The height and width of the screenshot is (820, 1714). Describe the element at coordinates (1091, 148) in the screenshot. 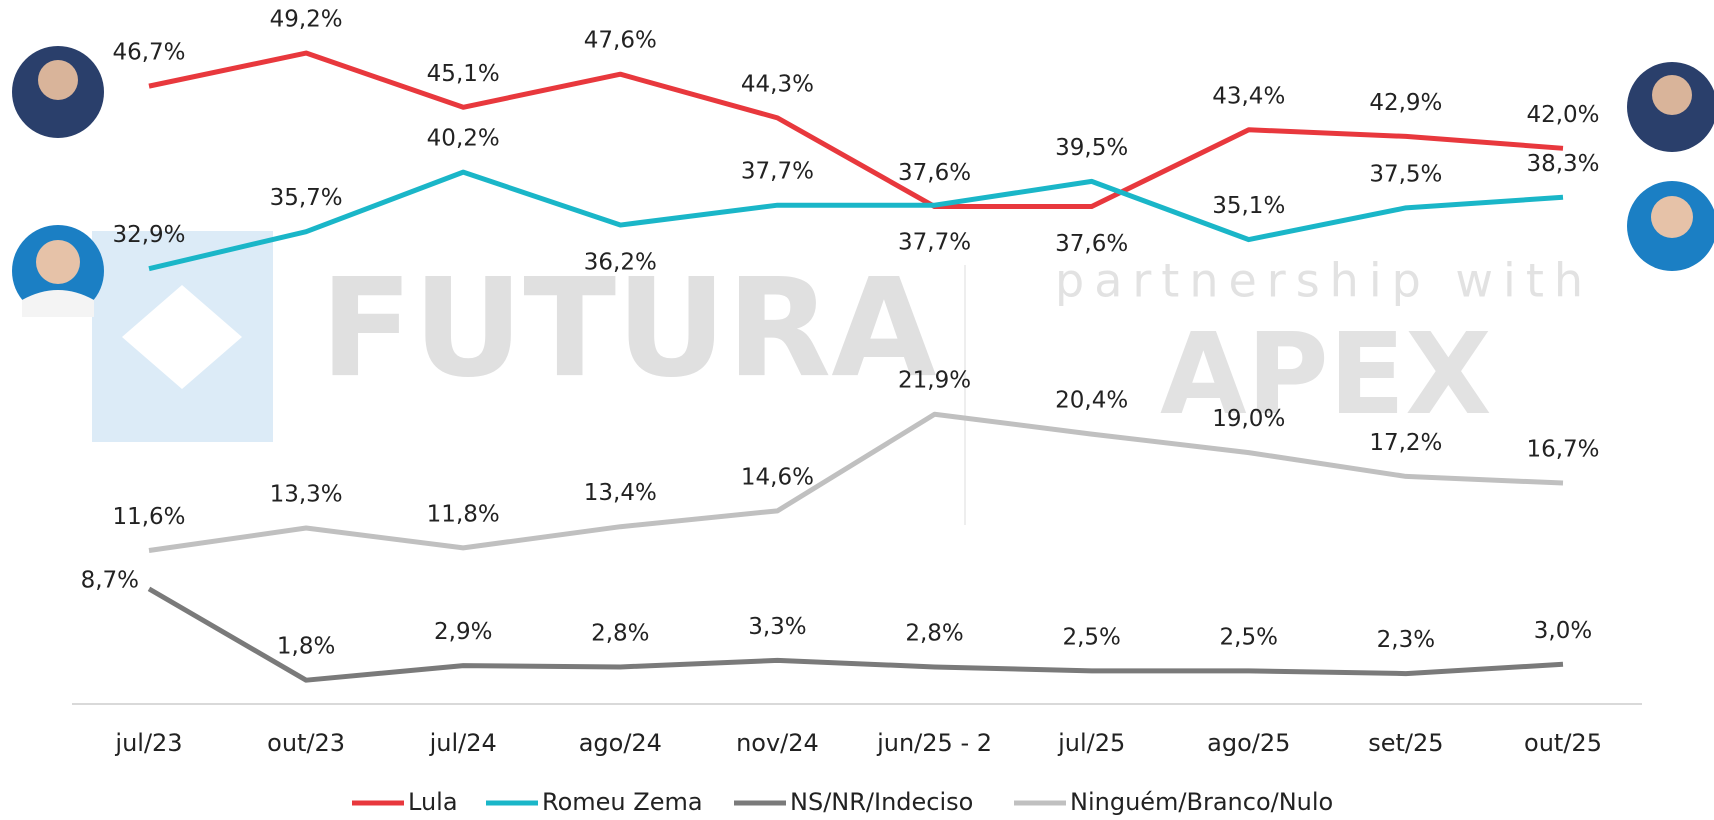

I see `data-label: 39,5%` at that location.